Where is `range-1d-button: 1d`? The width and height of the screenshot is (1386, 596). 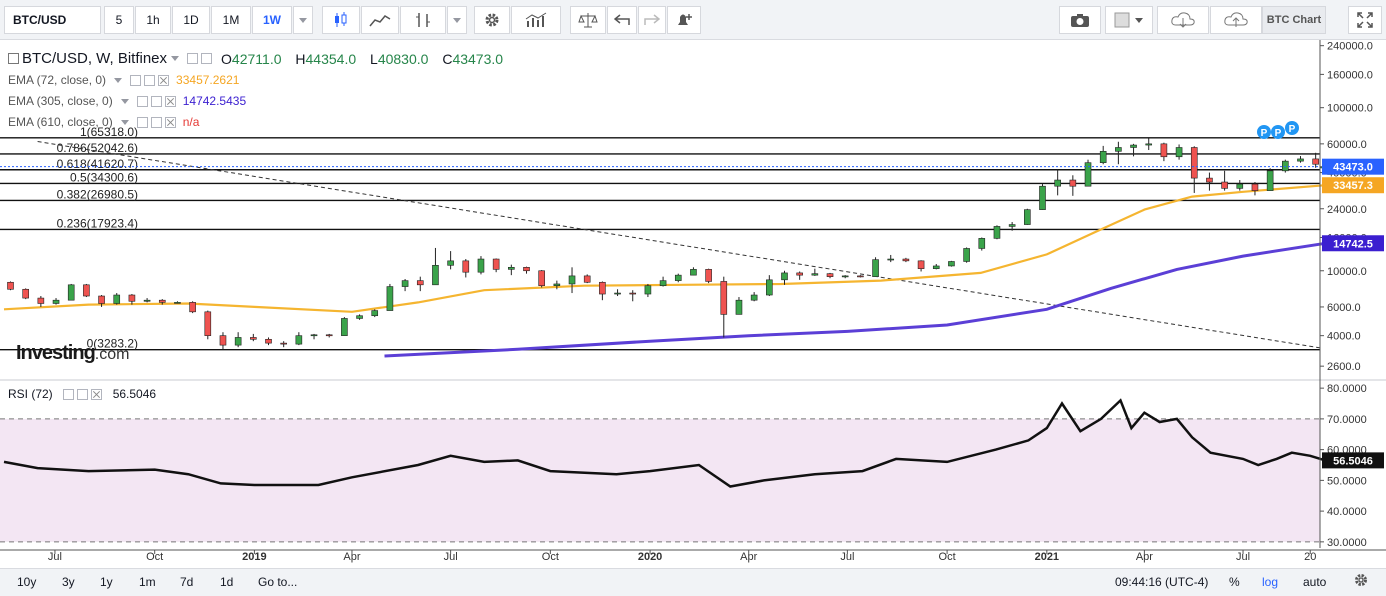
range-1d-button: 1d is located at coordinates (227, 582).